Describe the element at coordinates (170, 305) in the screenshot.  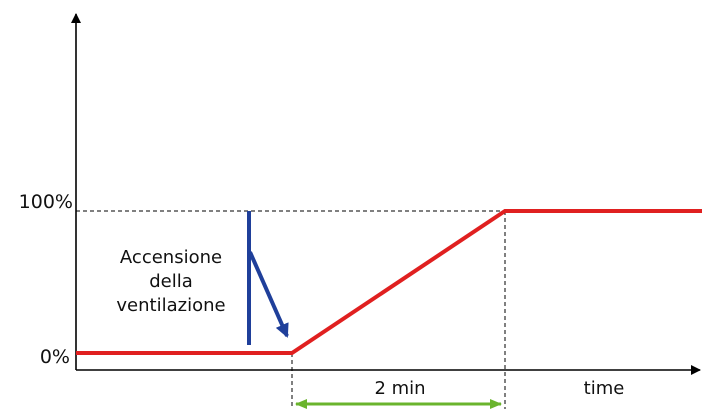
I see `annotation-text-line3: ventilazione` at that location.